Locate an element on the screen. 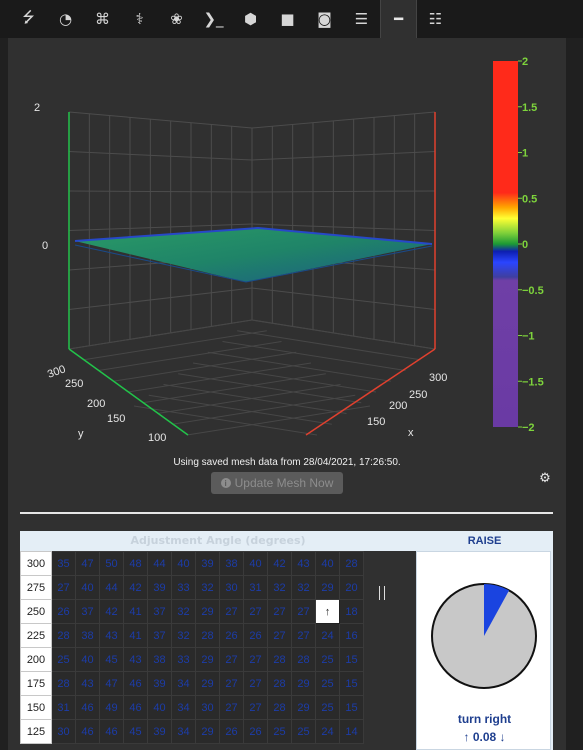 This screenshot has width=583, height=750. tab-cube: ⬢ is located at coordinates (250, 19).